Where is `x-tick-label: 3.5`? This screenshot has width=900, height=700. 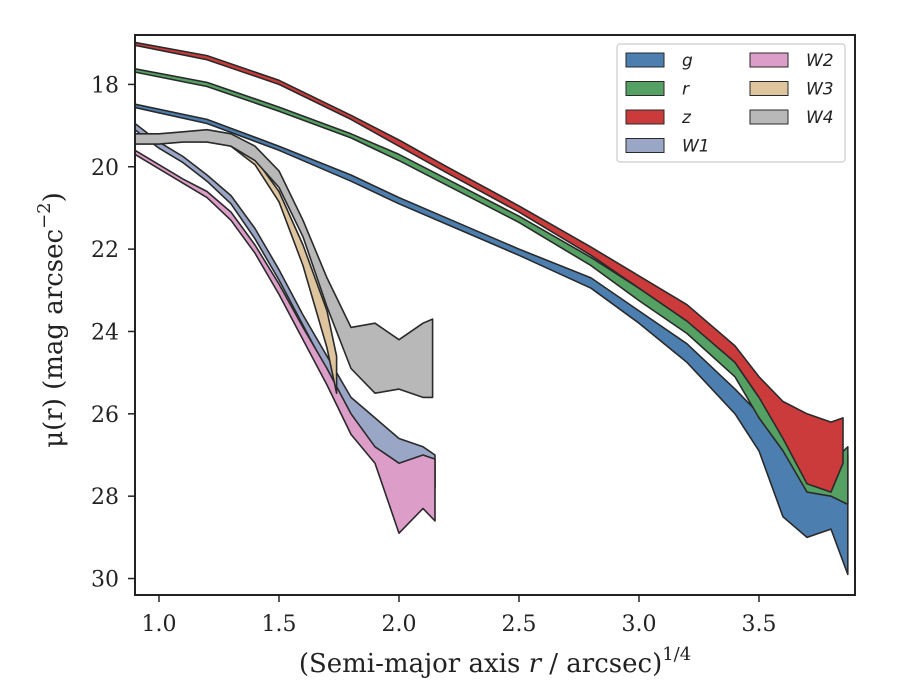 x-tick-label: 3.5 is located at coordinates (759, 624).